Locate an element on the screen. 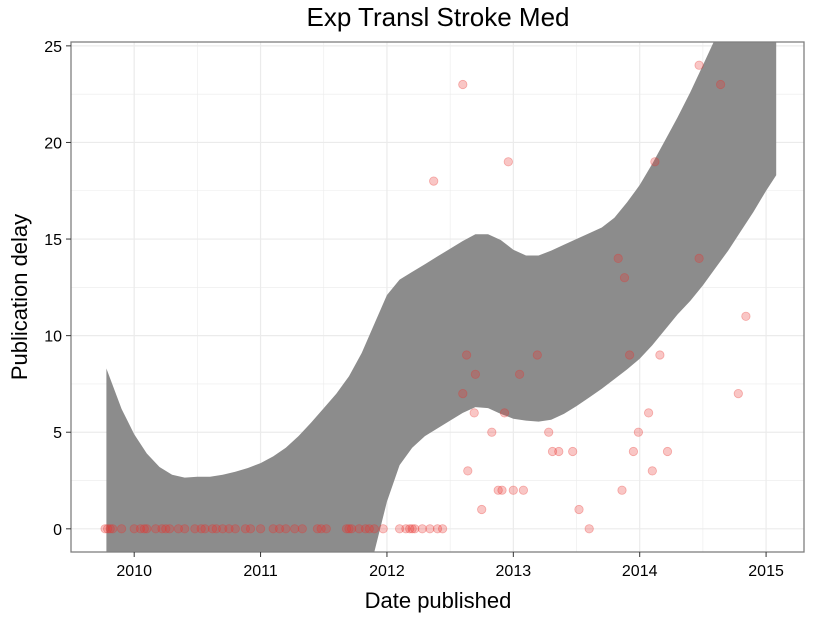  x-axis-title: Date published is located at coordinates (438, 600).